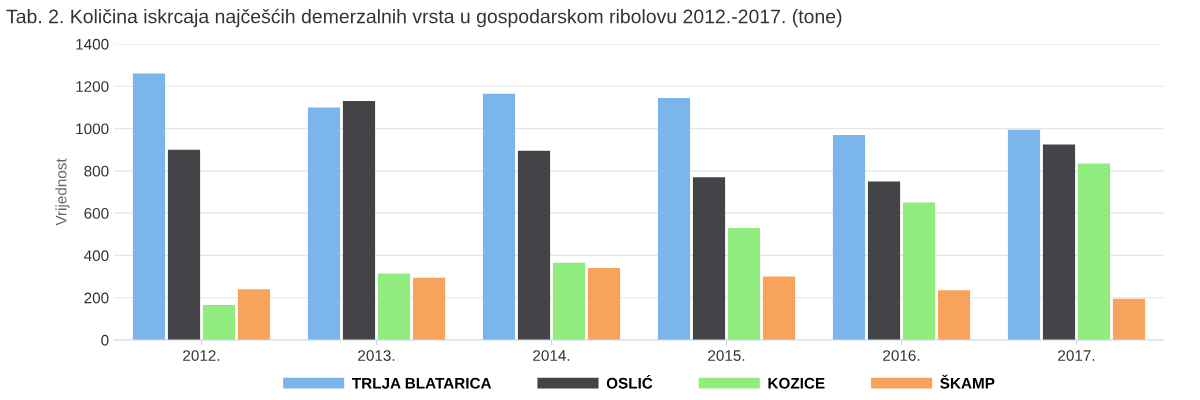 This screenshot has width=1200, height=400. Describe the element at coordinates (551, 355) in the screenshot. I see `x-tick-label: 2014.` at that location.